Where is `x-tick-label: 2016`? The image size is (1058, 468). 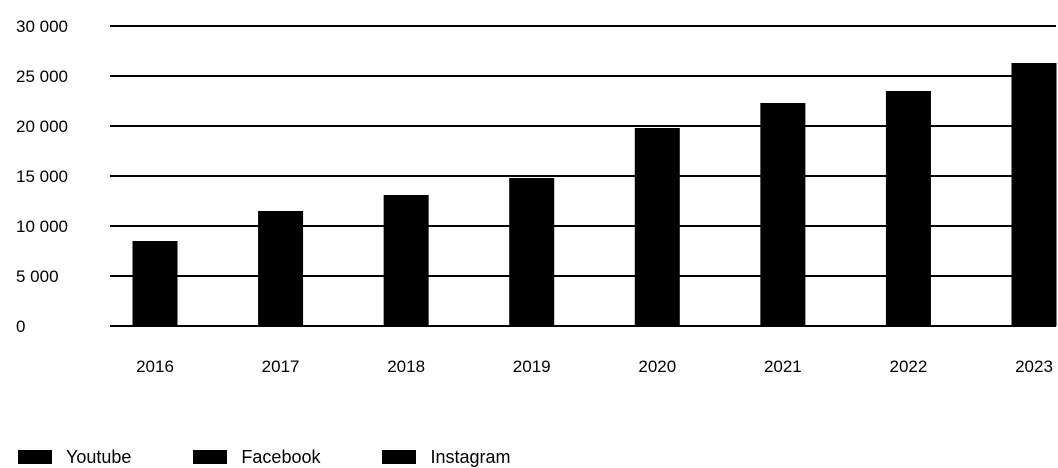
x-tick-label: 2016 is located at coordinates (155, 366).